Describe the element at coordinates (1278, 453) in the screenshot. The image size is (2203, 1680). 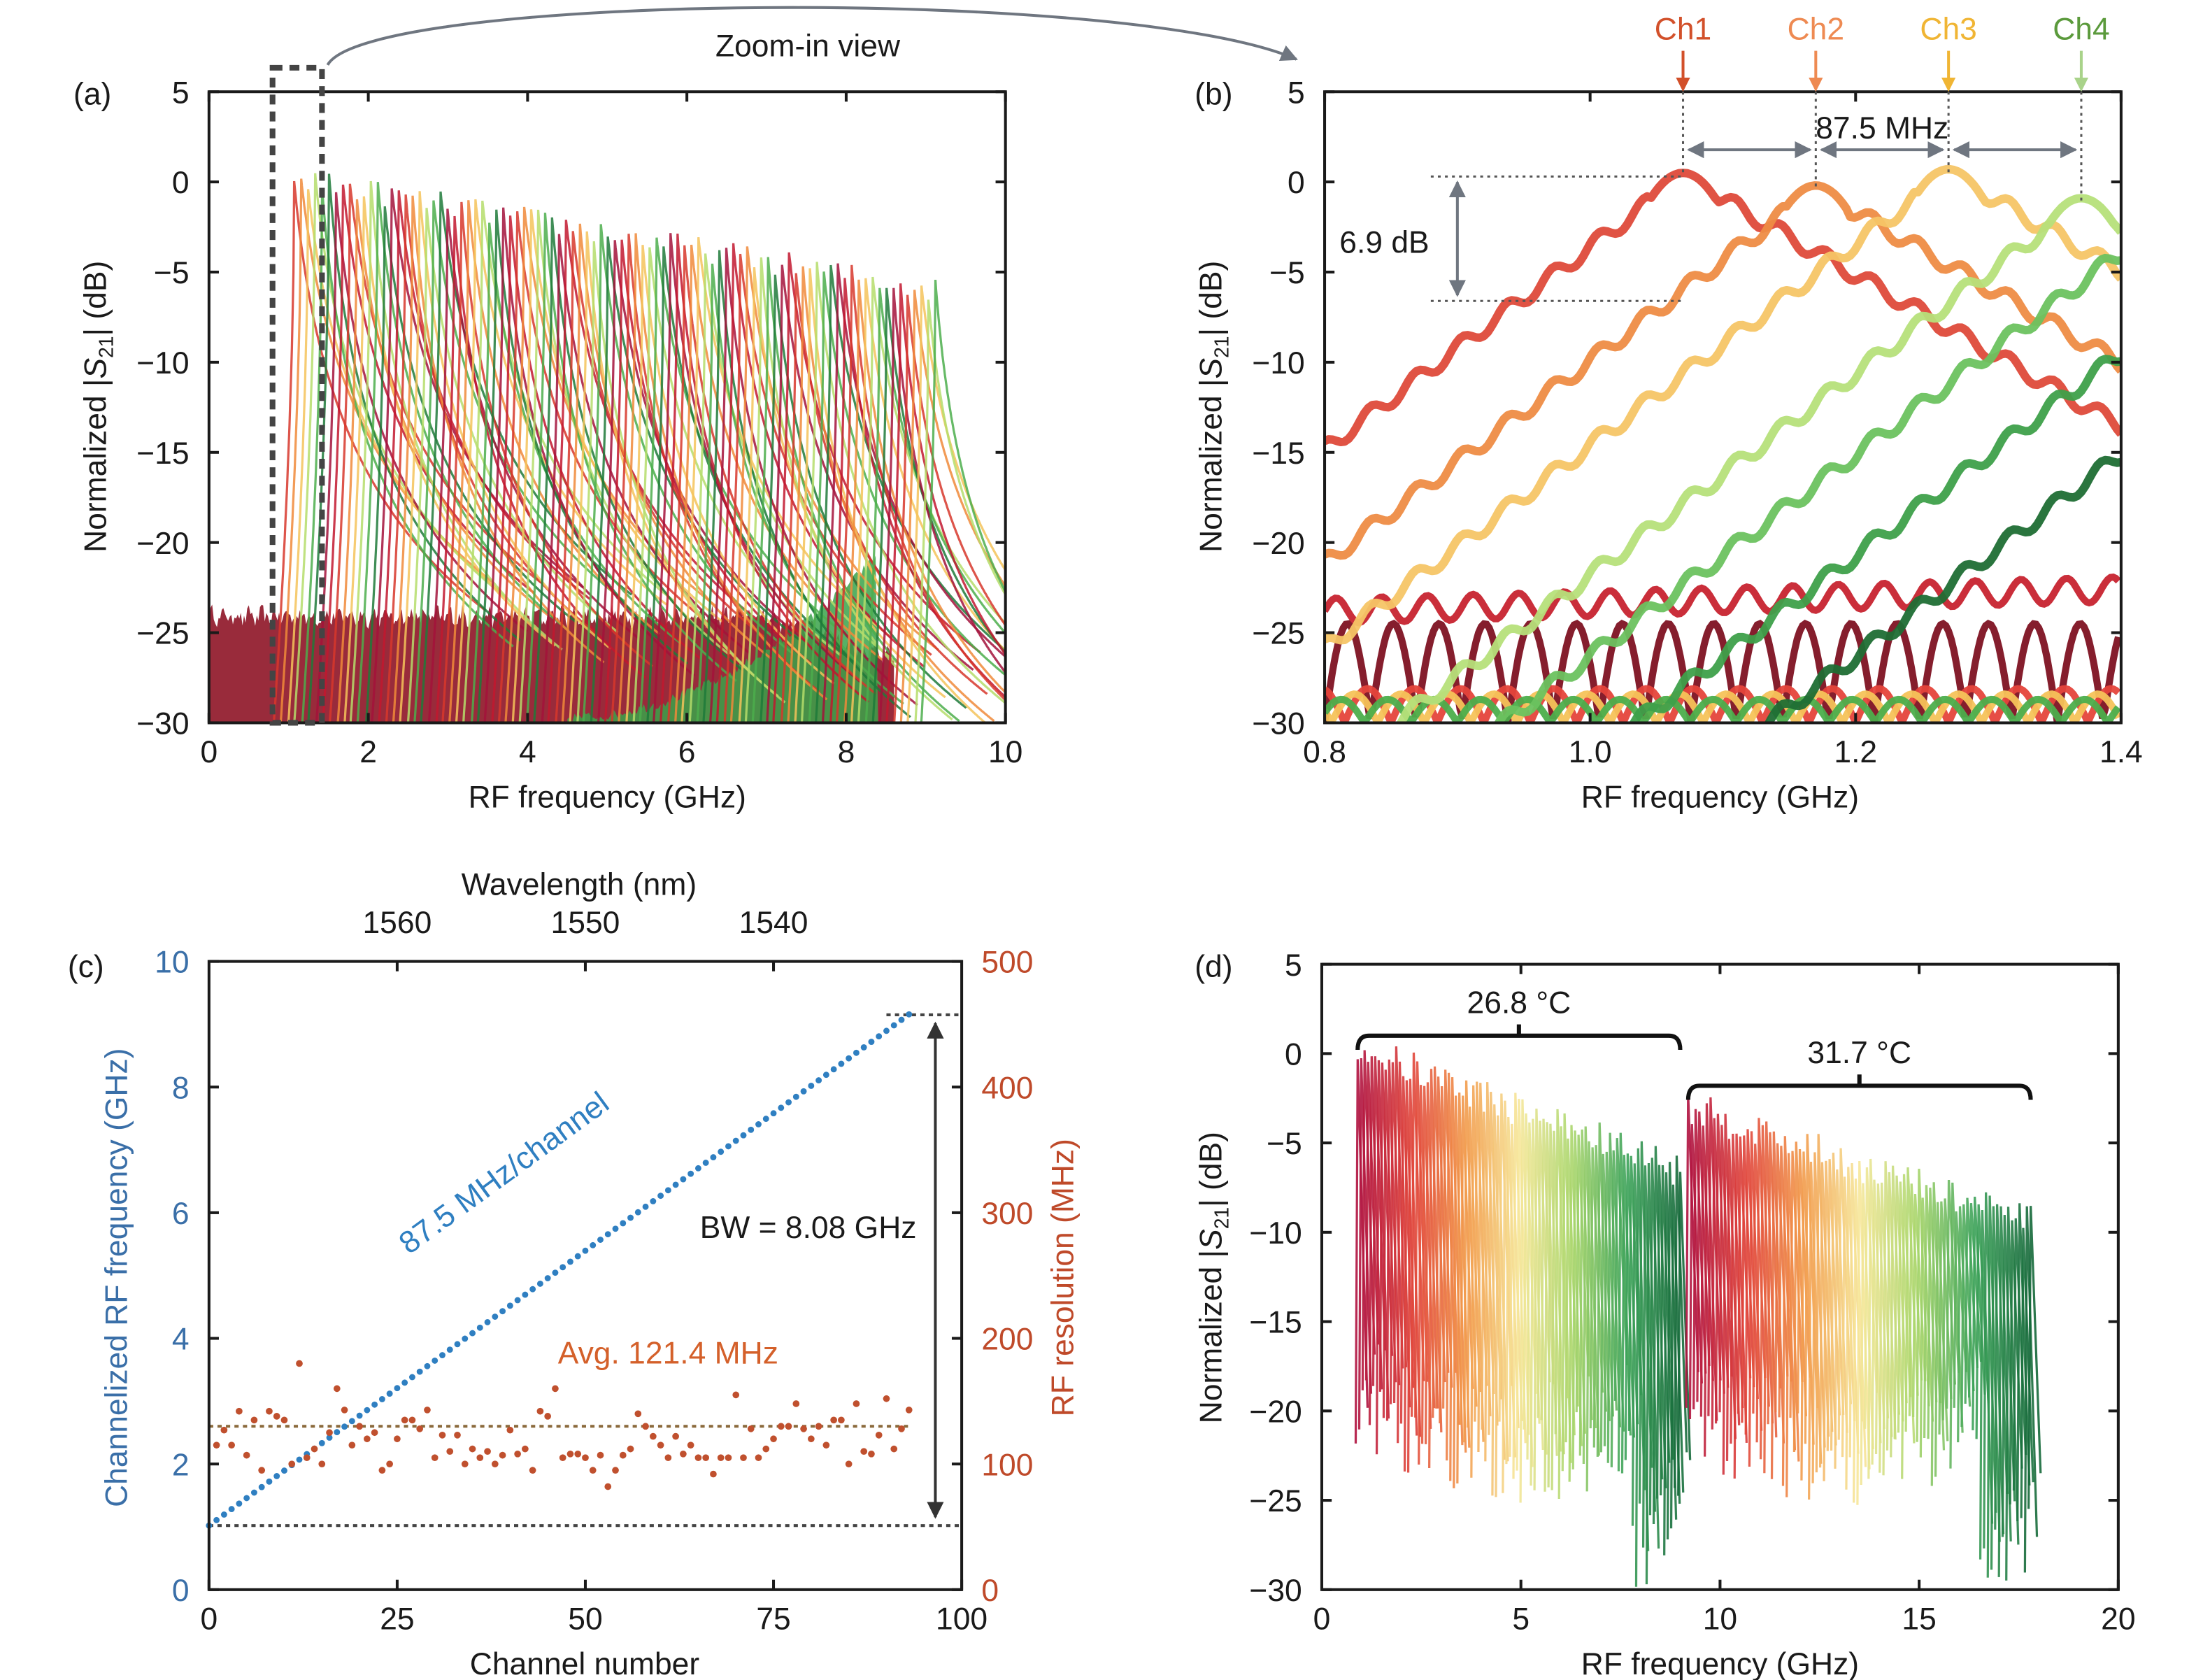
I see `panel-b-ytick-label: −15` at that location.